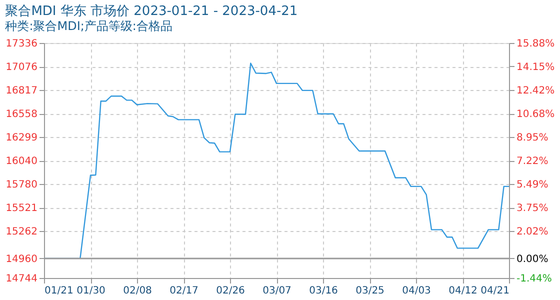 This screenshot has width=560, height=300. Describe the element at coordinates (151, 11) in the screenshot. I see `chart-title: 聚合MDI 华东 市场价 2023-01-21 - 2023-04-21` at that location.